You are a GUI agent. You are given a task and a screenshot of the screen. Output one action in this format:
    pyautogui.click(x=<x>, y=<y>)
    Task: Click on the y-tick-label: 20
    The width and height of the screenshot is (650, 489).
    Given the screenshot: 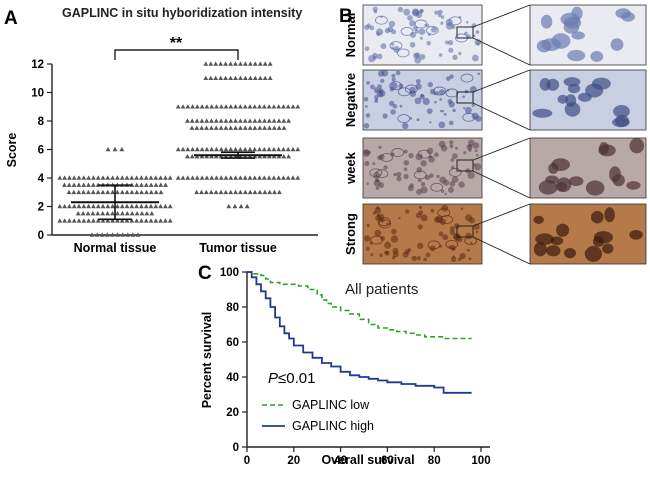 What is the action you would take?
    pyautogui.click(x=232, y=413)
    